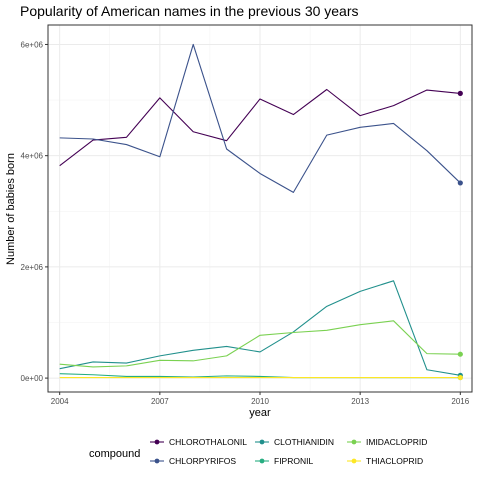  Describe the element at coordinates (11, 209) in the screenshot. I see `y-axis-title: Number of babies born` at that location.